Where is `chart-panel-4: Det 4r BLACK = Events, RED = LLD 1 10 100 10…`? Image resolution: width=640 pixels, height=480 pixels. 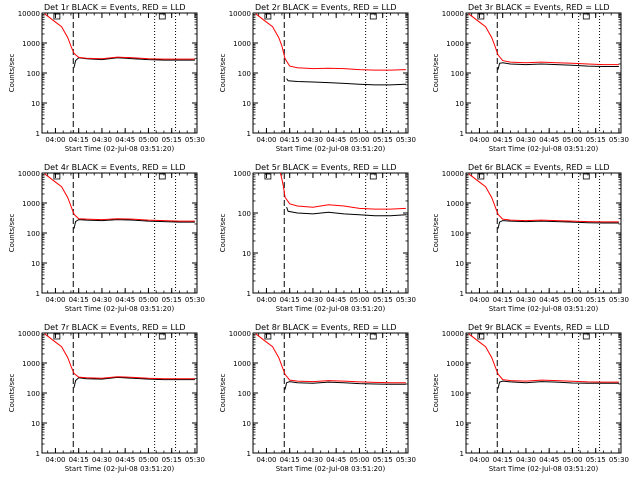 chart-panel-4: Det 4r BLACK = Events, RED = LLD 1 10 100 10… is located at coordinates (106, 238).